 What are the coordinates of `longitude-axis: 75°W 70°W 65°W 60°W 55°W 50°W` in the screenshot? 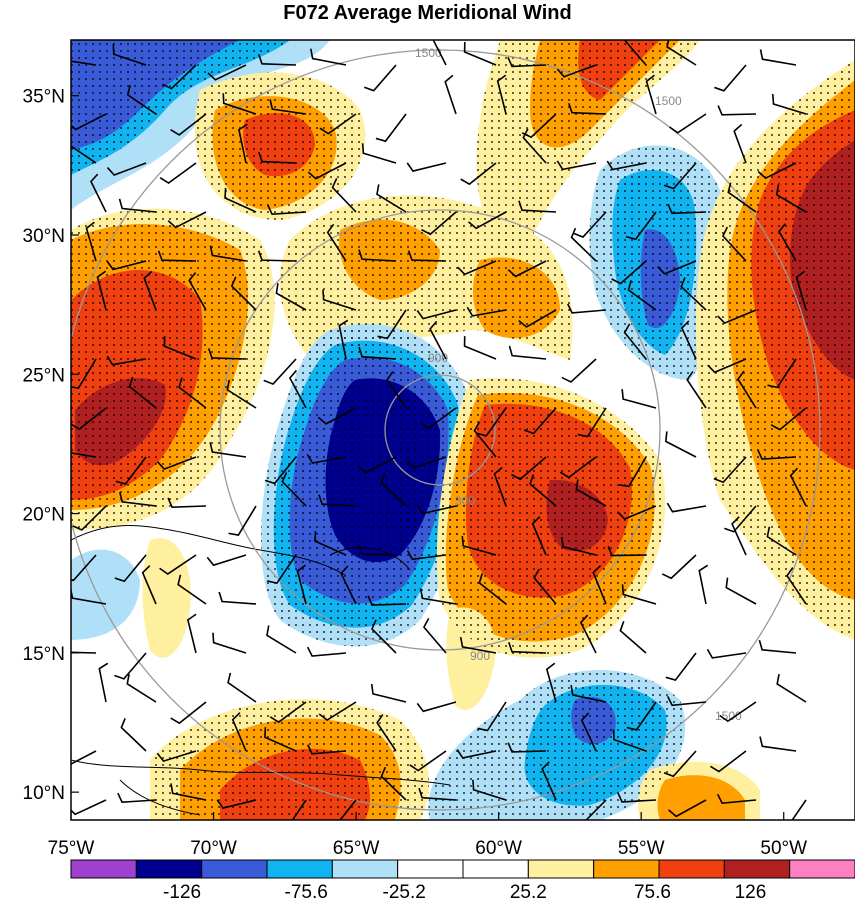 It's located at (427, 835).